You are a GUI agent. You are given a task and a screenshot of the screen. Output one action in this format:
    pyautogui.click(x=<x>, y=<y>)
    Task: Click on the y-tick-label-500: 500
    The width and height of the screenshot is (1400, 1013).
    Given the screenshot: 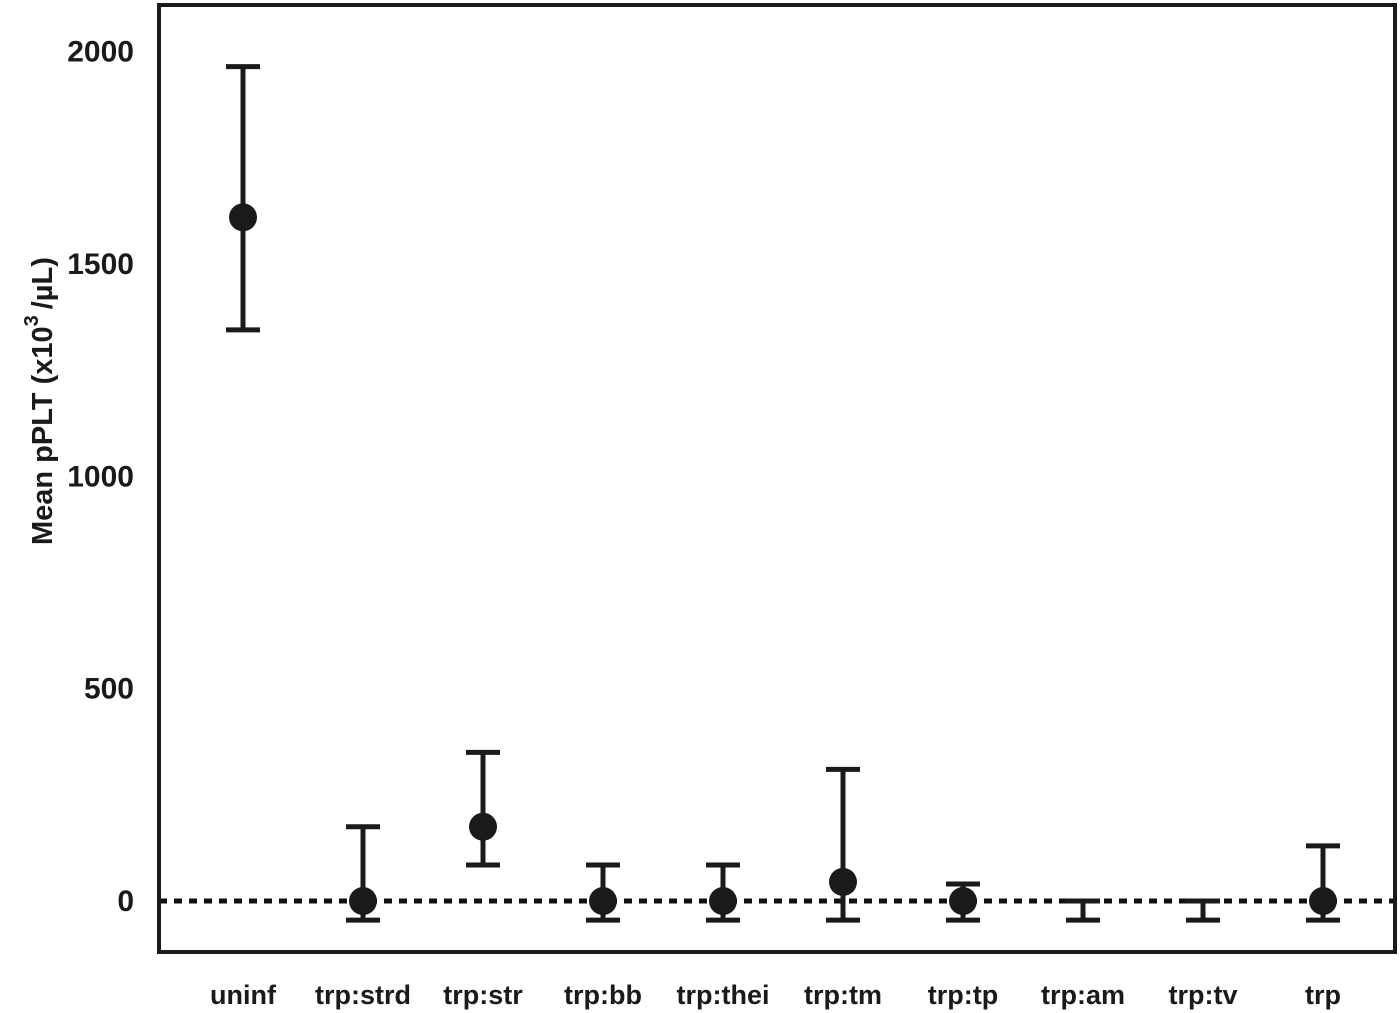 What is the action you would take?
    pyautogui.click(x=109, y=689)
    